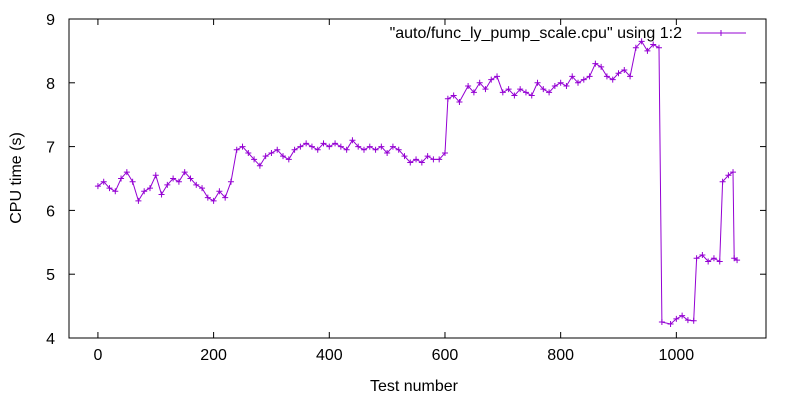  I want to click on x-tick-label: 200, so click(213, 355).